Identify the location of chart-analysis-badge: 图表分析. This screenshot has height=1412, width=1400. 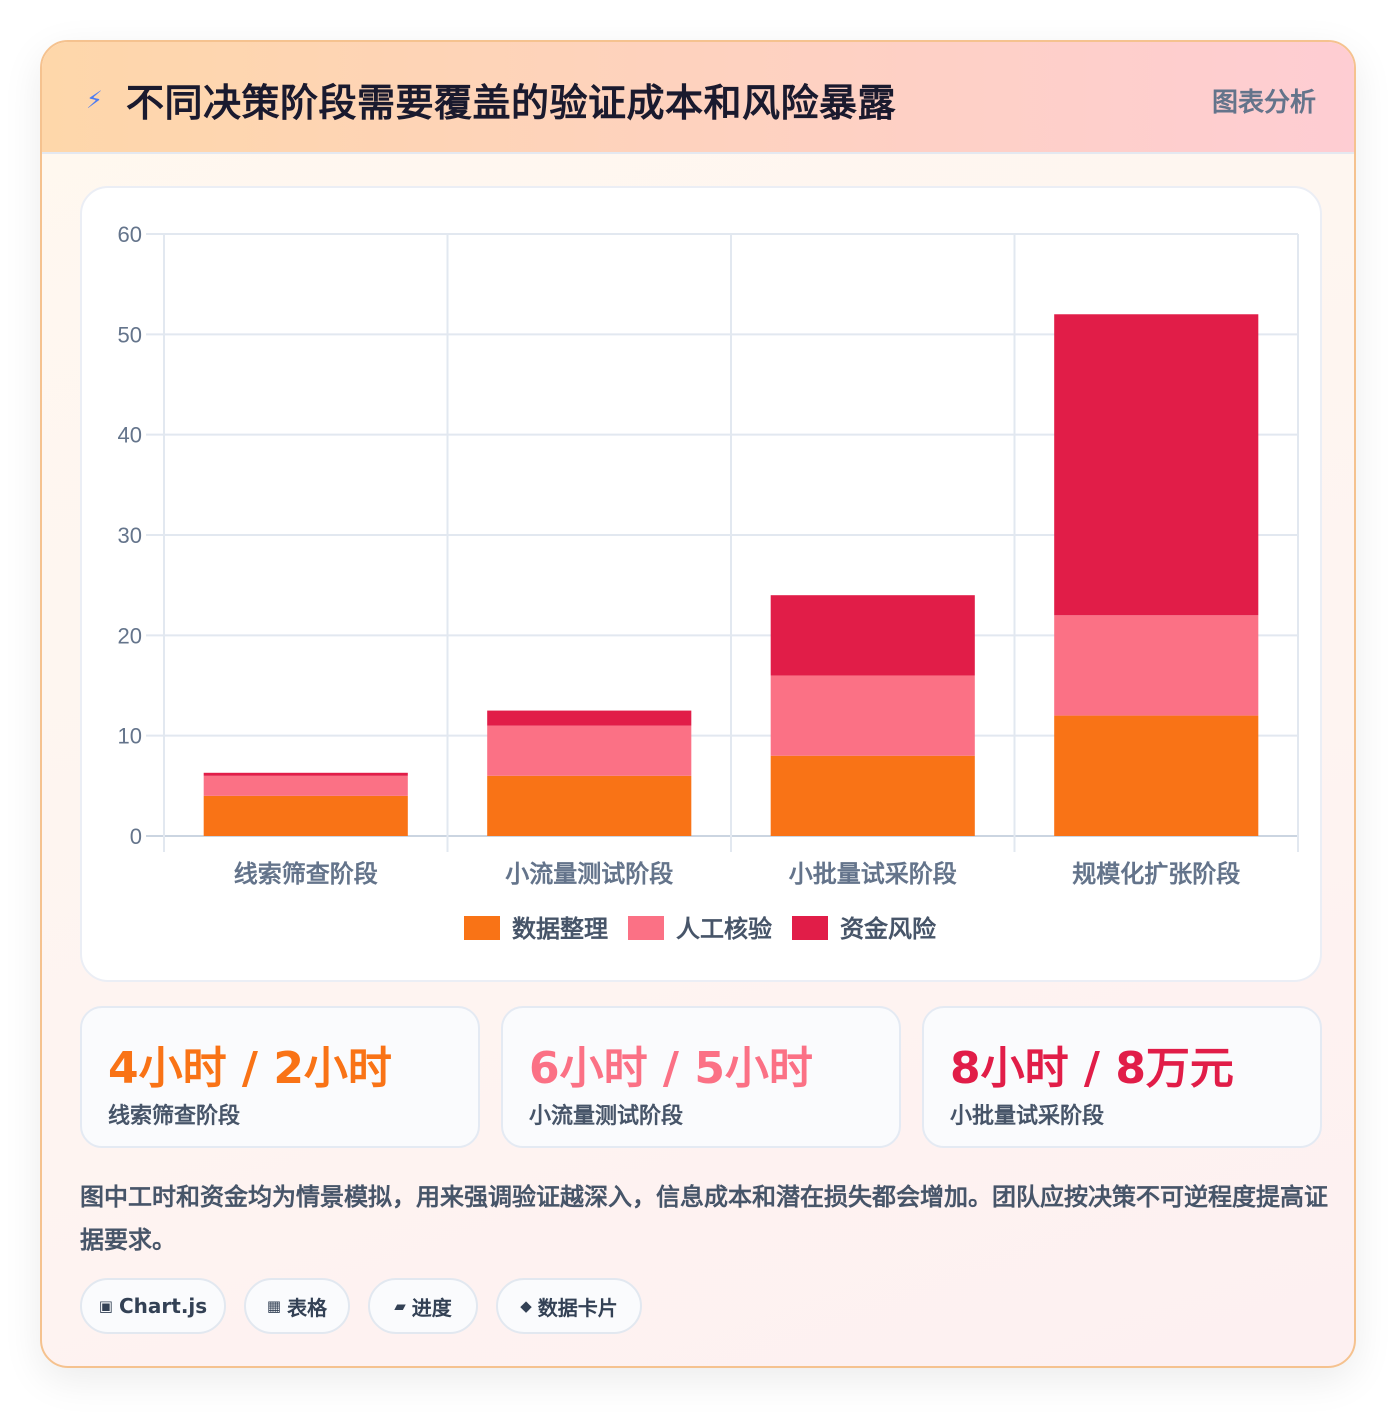
(1263, 103).